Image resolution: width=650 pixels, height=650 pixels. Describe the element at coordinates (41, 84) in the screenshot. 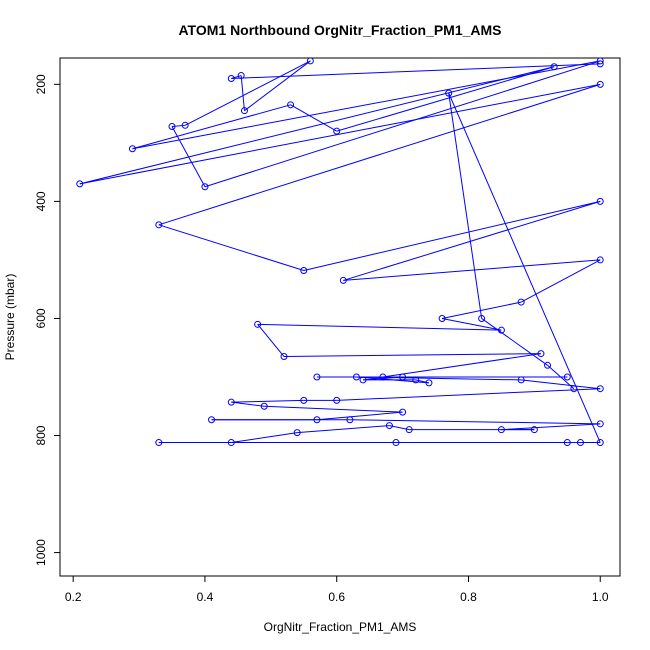

I see `y-tick-label: 200` at that location.